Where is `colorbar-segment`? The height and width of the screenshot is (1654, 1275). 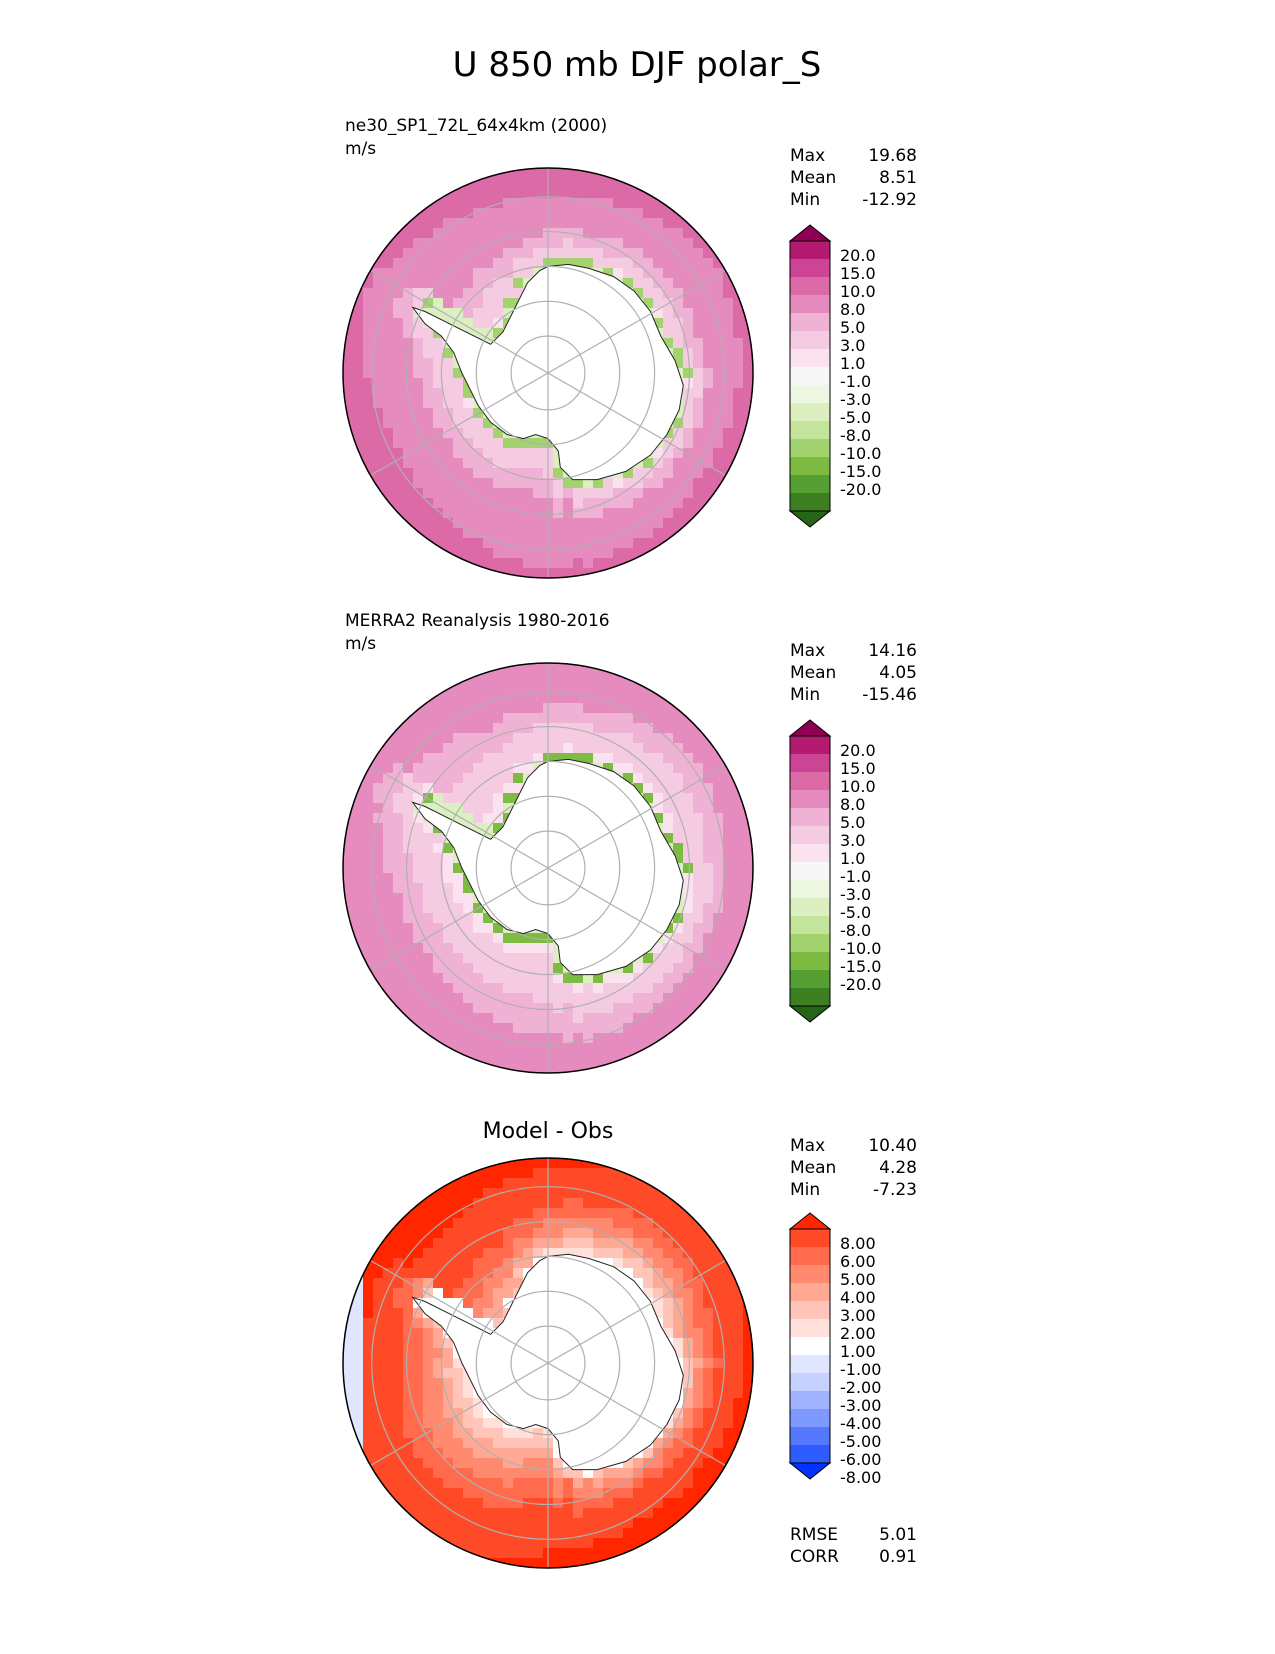 colorbar-segment is located at coordinates (810, 1400).